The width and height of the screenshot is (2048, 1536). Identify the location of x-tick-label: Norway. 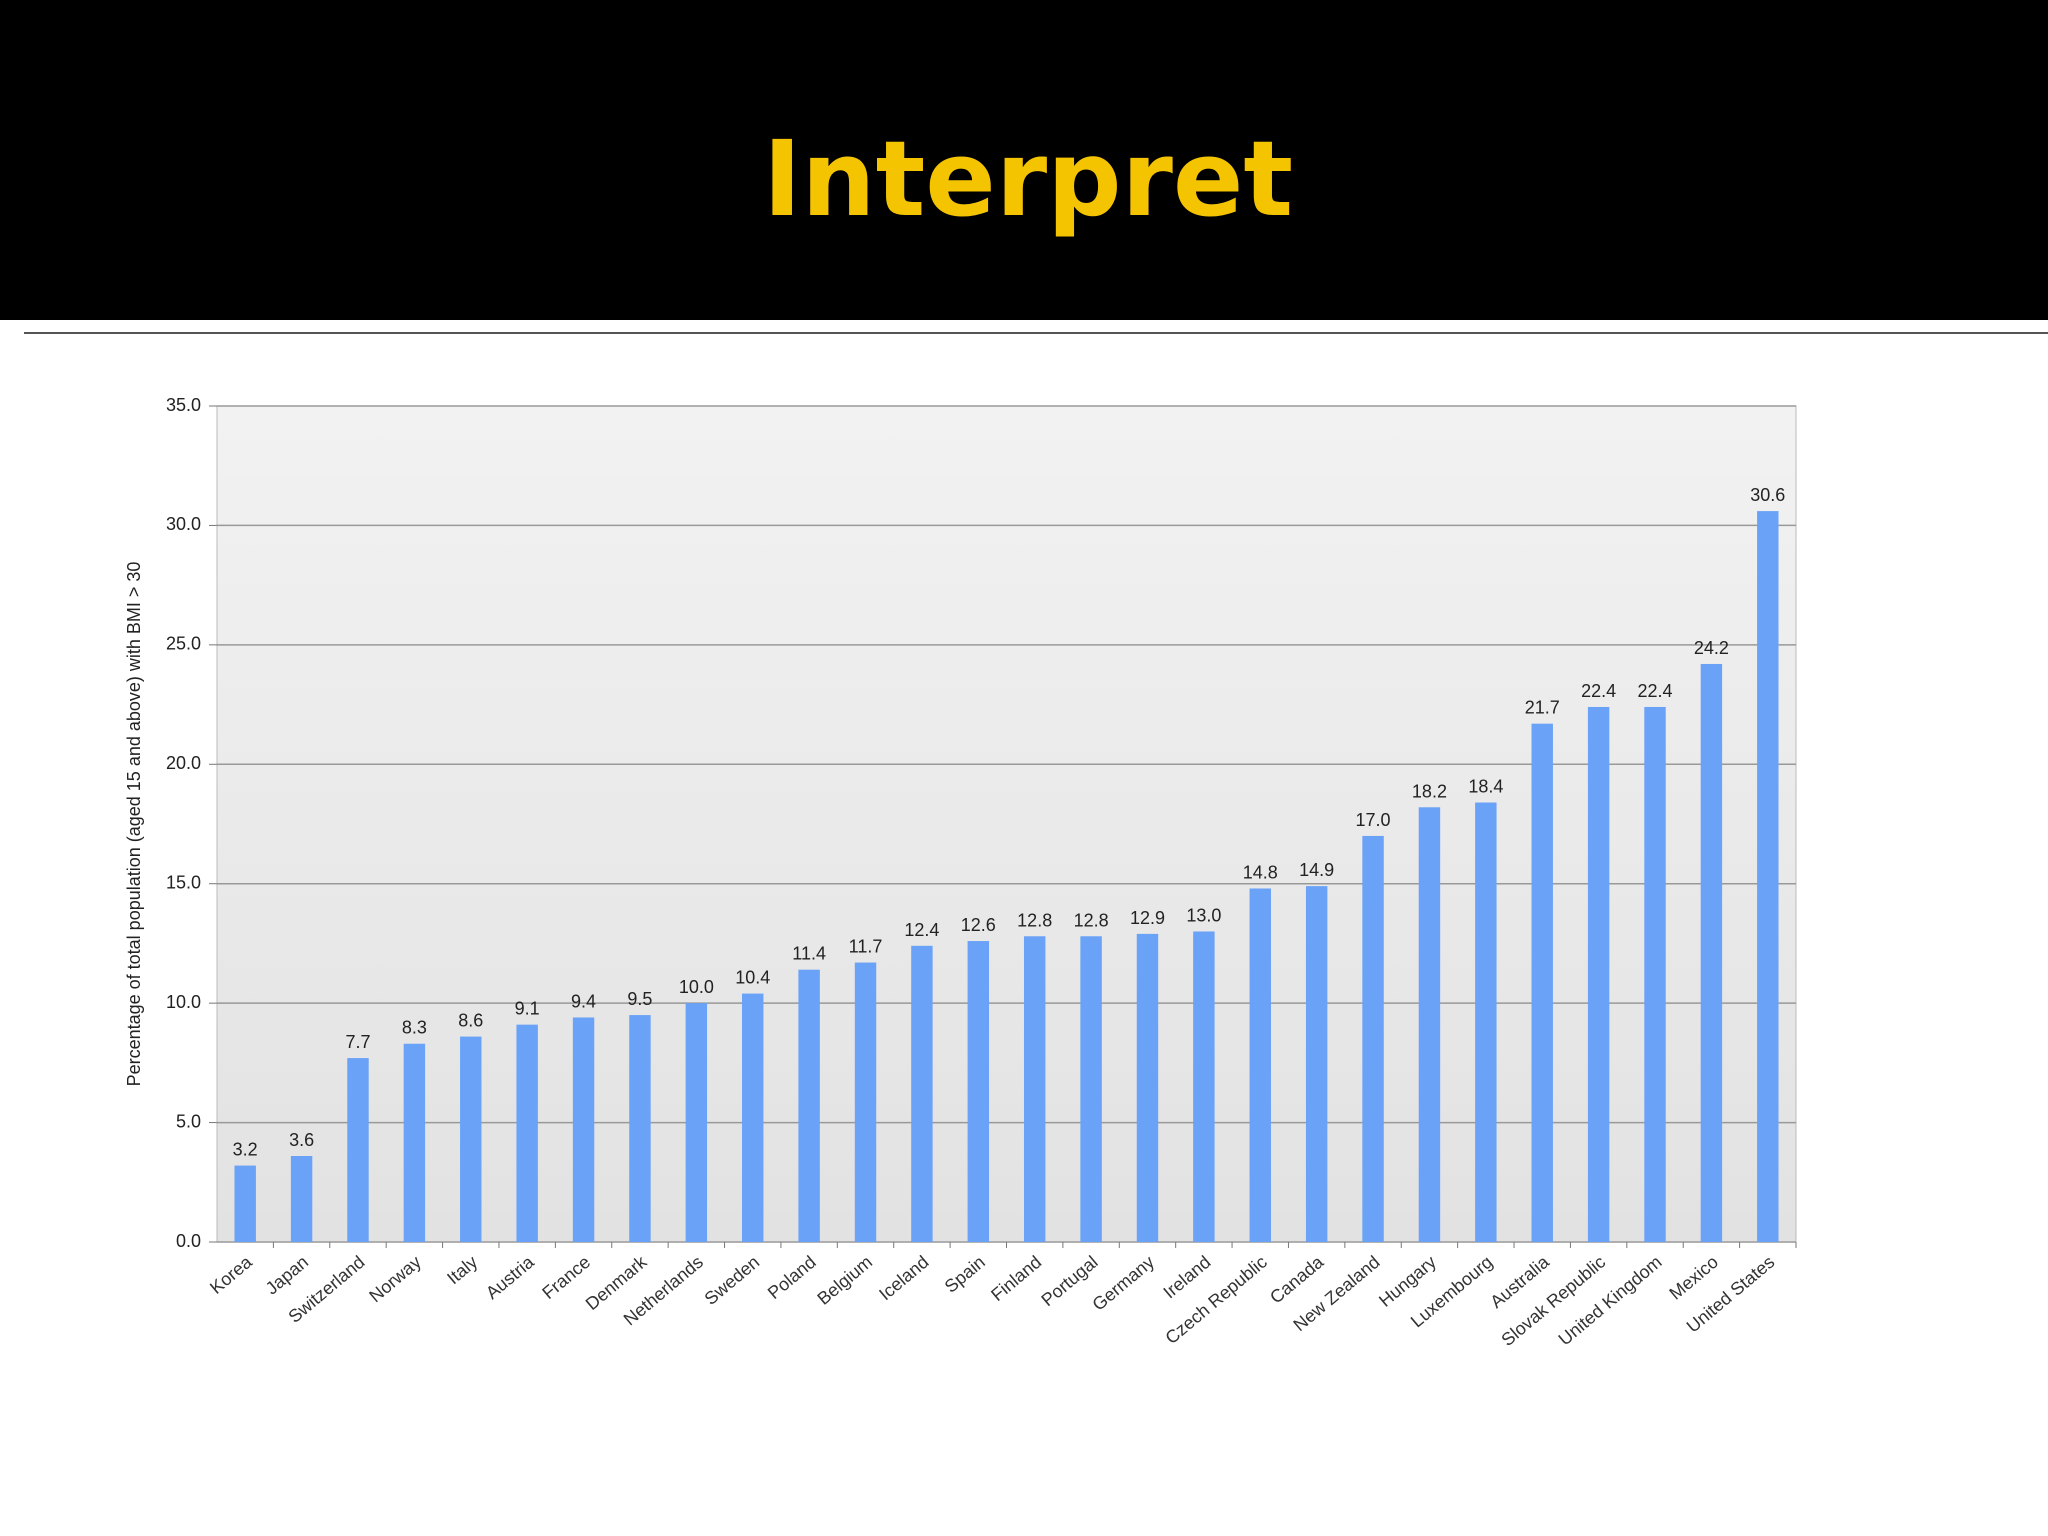
(395, 1279).